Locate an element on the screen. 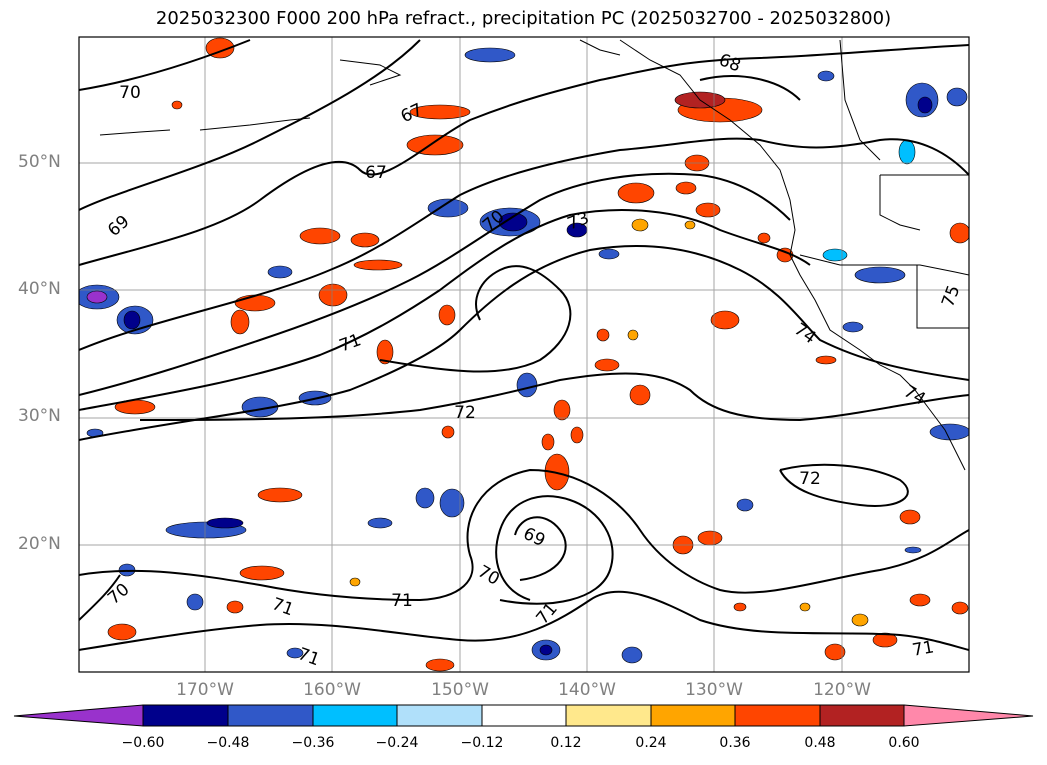  colorbar is located at coordinates (523, 715).